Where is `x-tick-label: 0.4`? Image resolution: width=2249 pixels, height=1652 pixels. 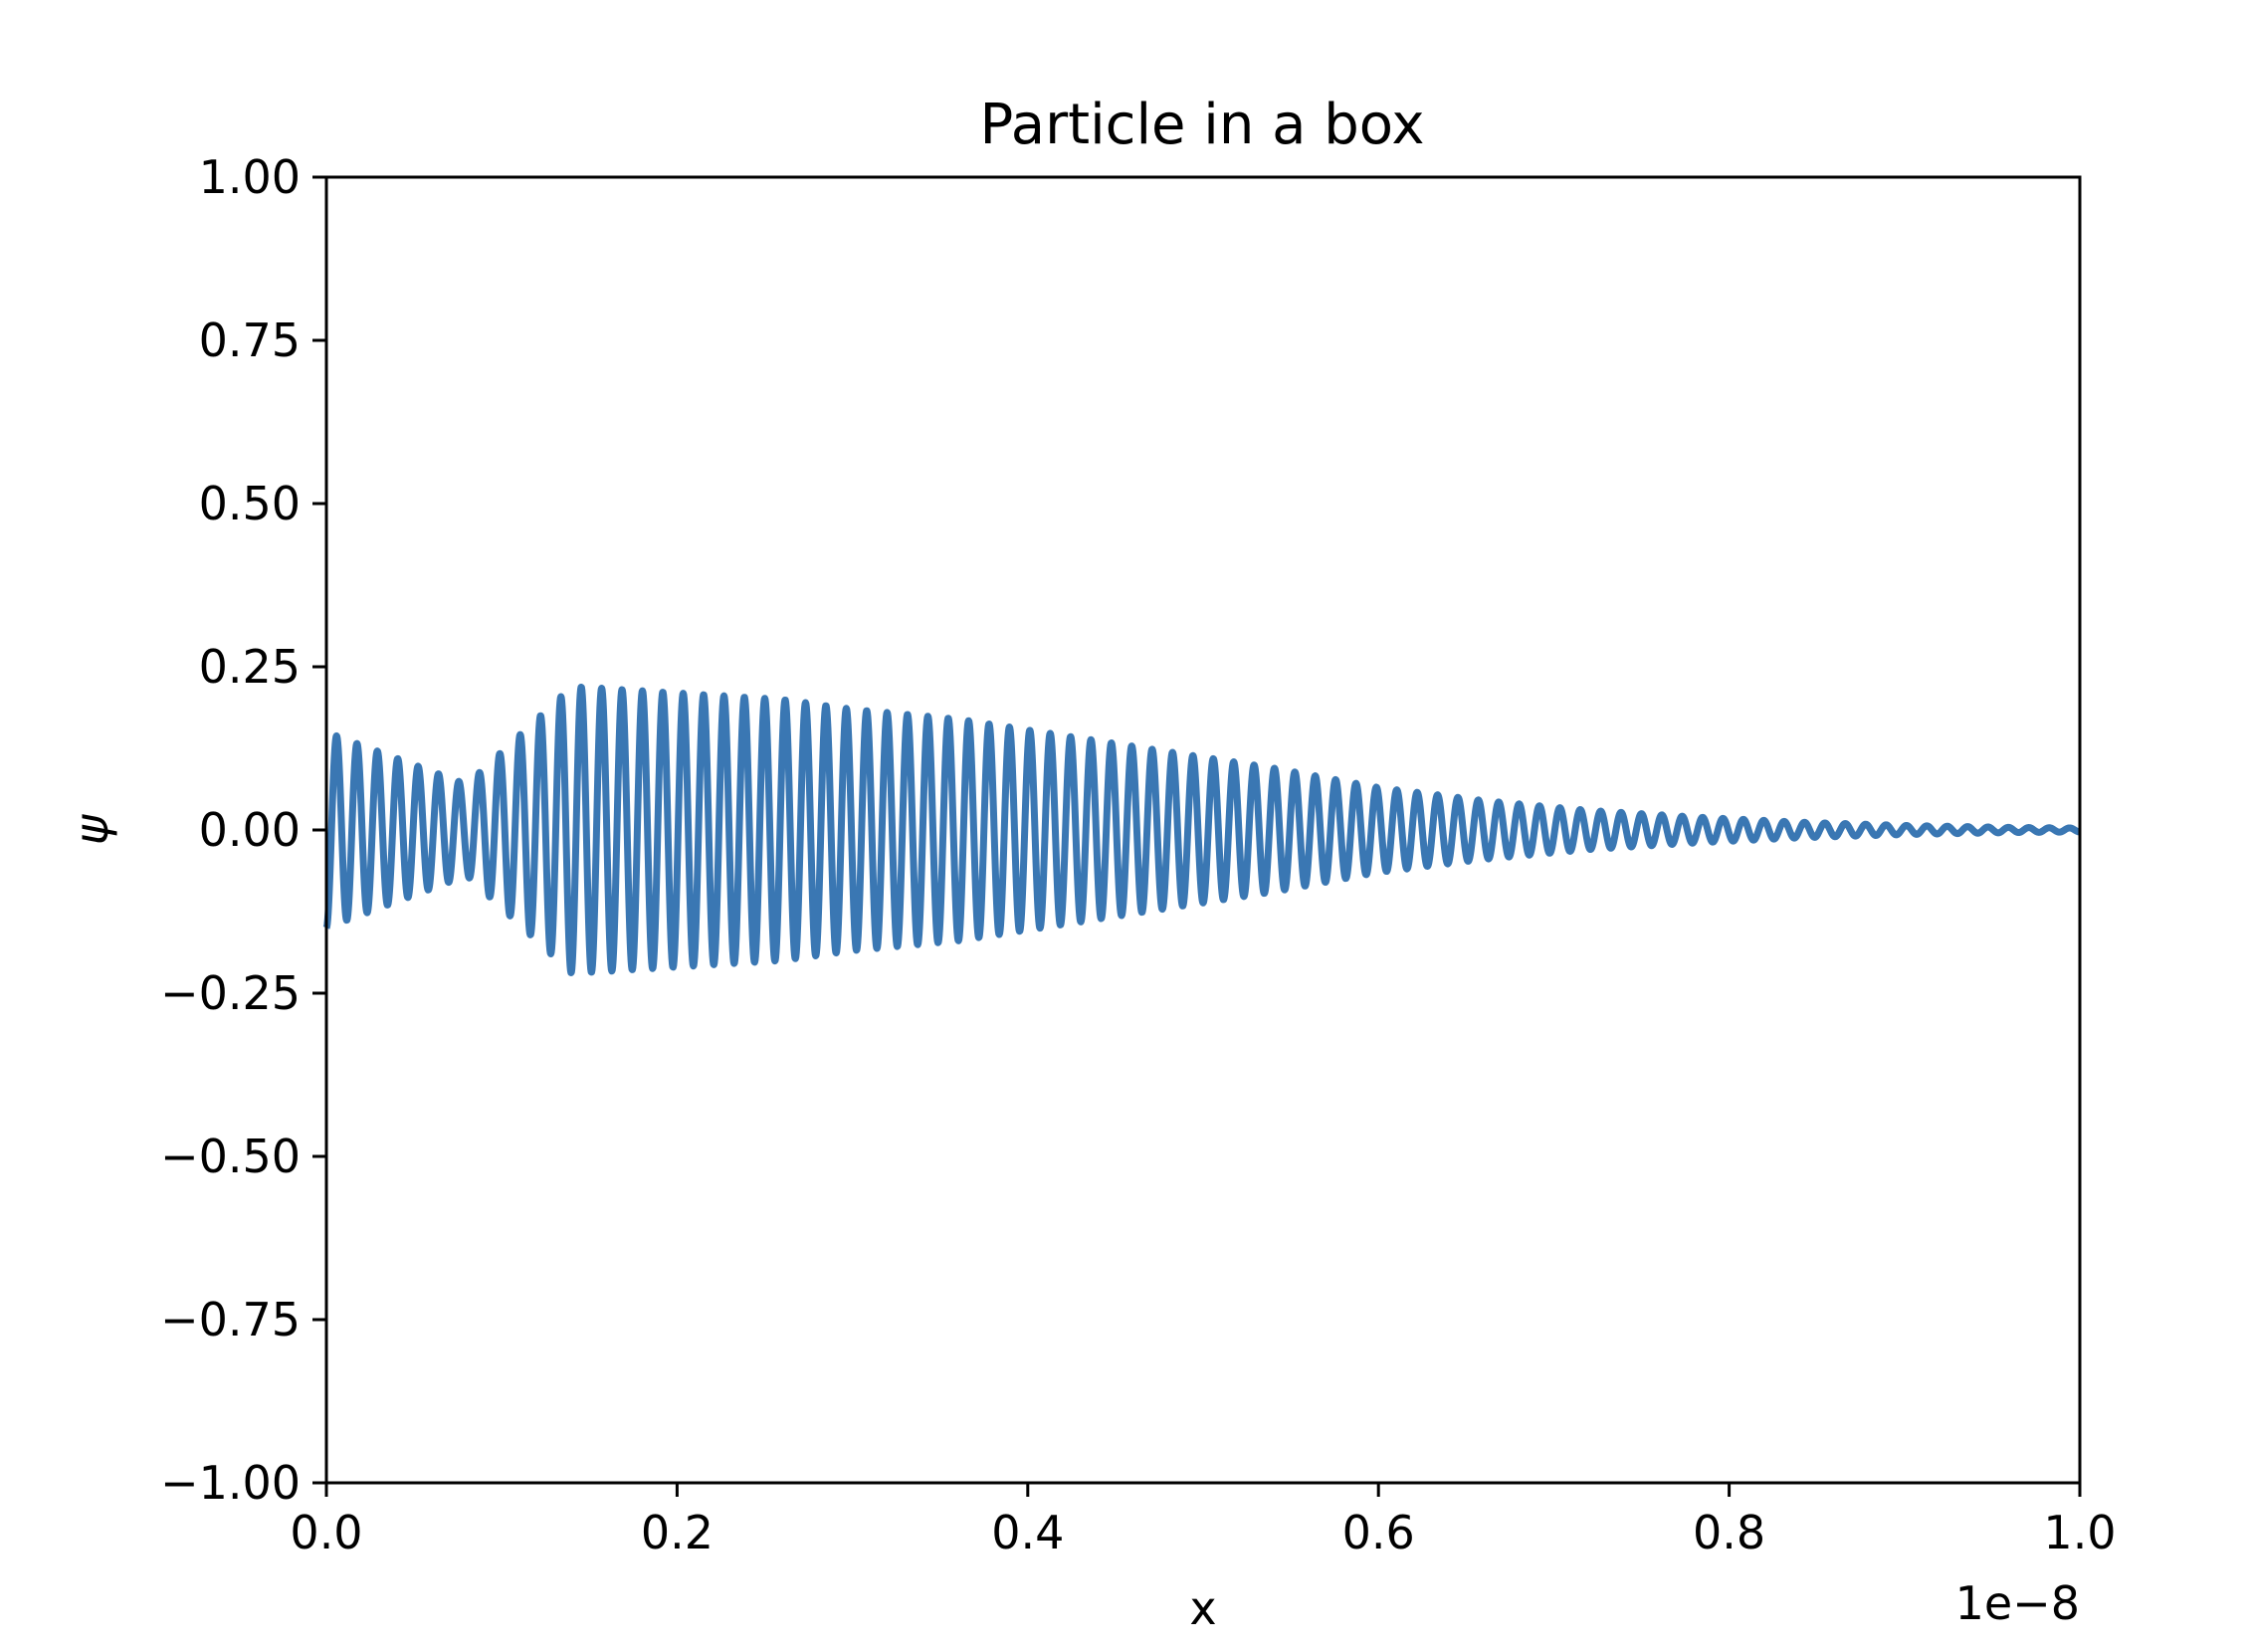
x-tick-label: 0.4 is located at coordinates (1027, 1532).